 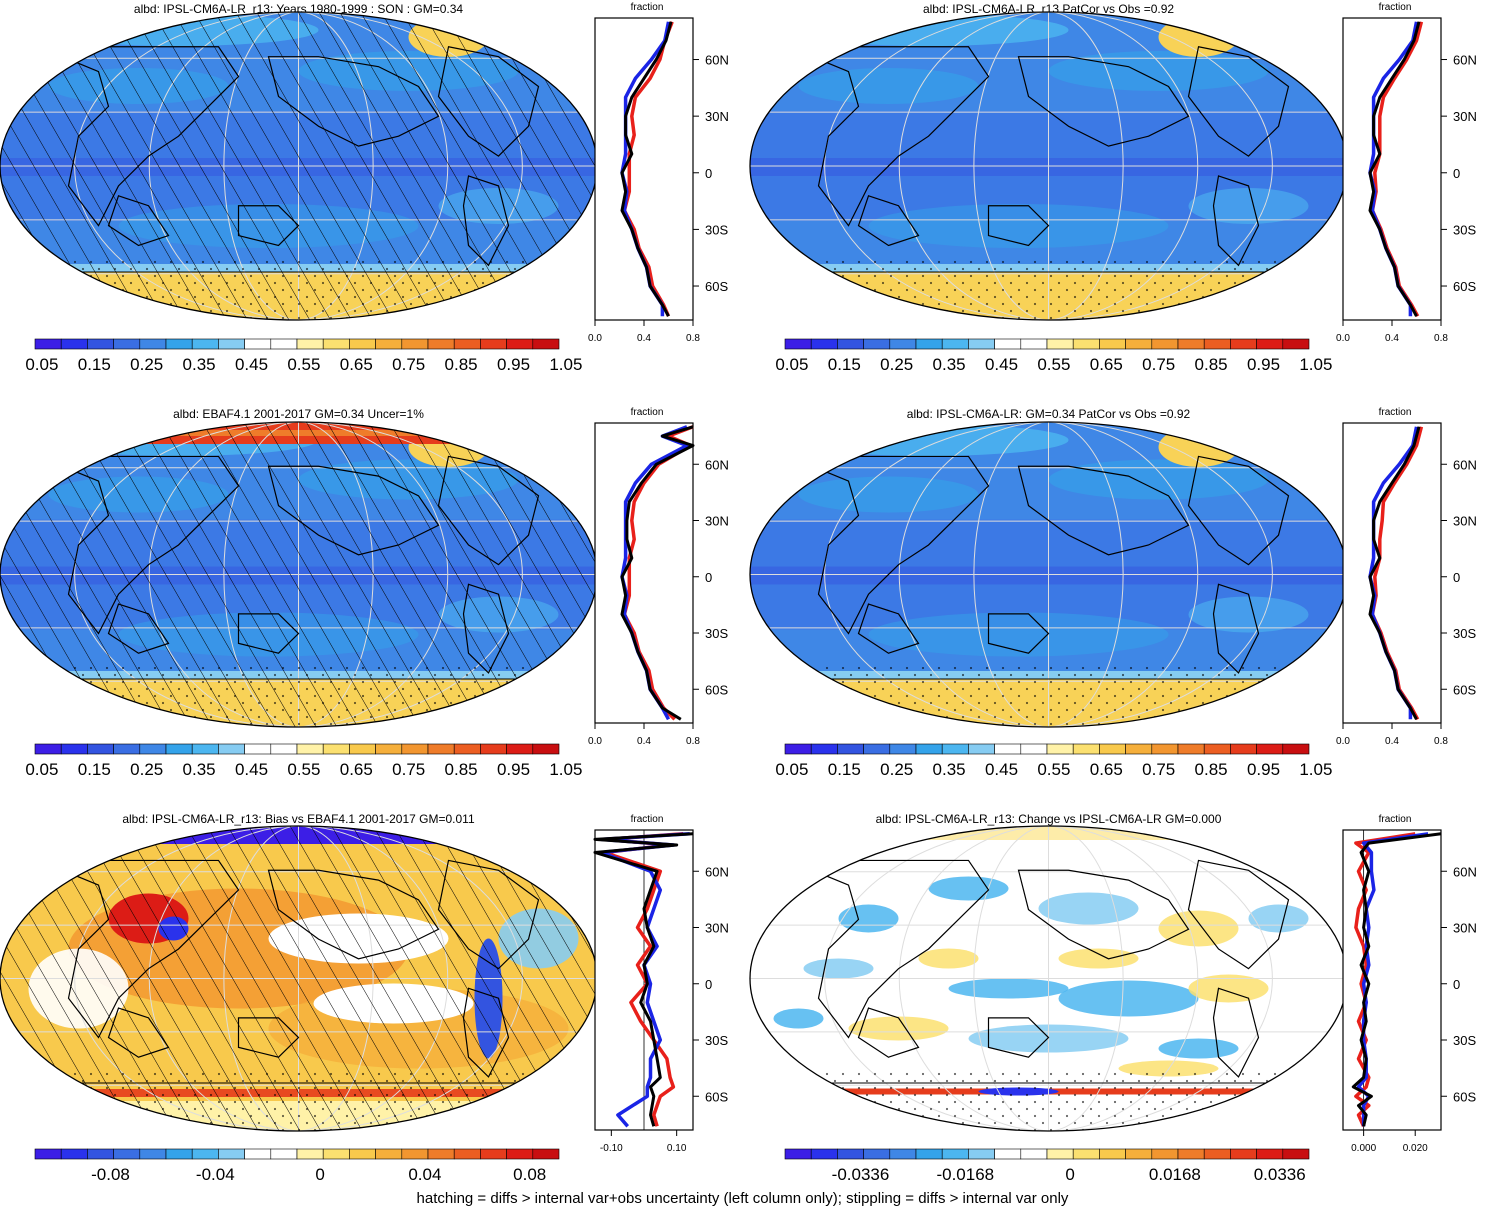 I want to click on colorbar-tick-label: 0.04, so click(x=424, y=1174).